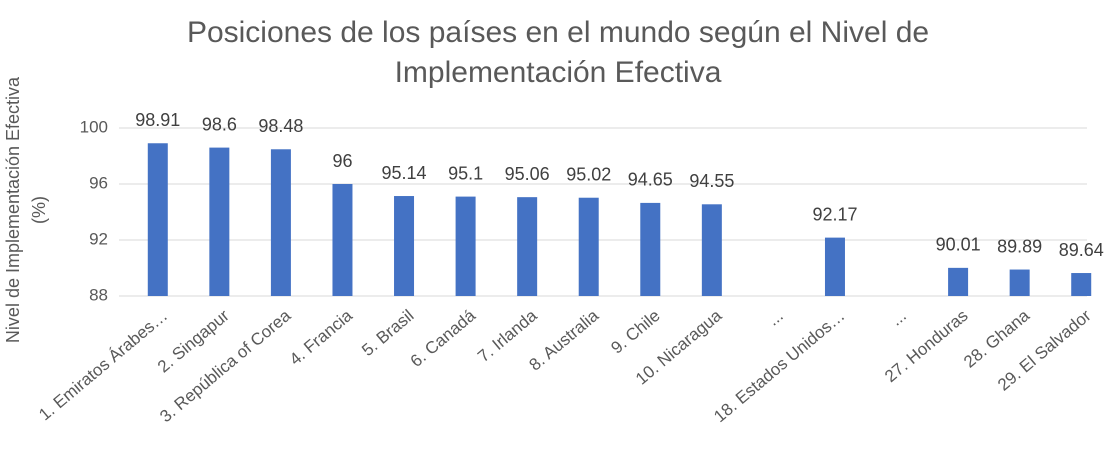  I want to click on data-label: 98.48, so click(280, 126).